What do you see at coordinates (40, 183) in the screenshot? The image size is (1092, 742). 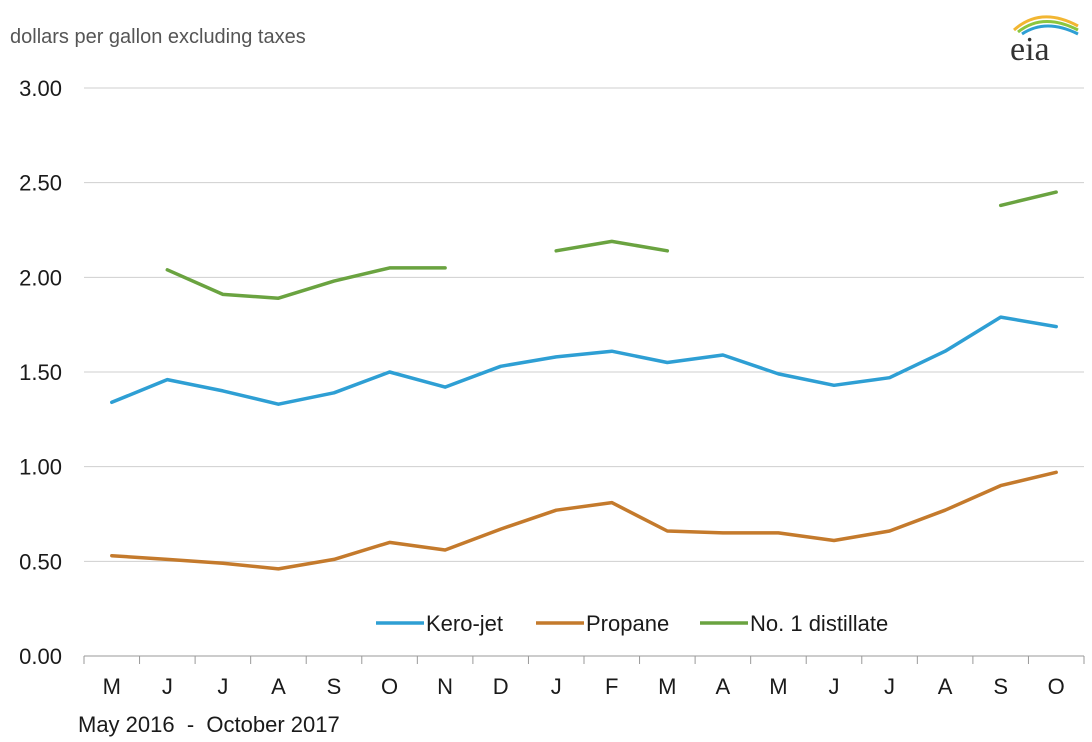 I see `y-tick-label: 2.50` at bounding box center [40, 183].